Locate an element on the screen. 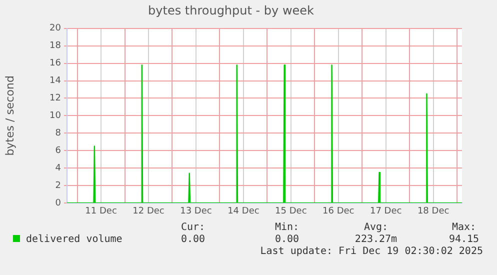 The width and height of the screenshot is (497, 275). text: Avg: is located at coordinates (376, 227).